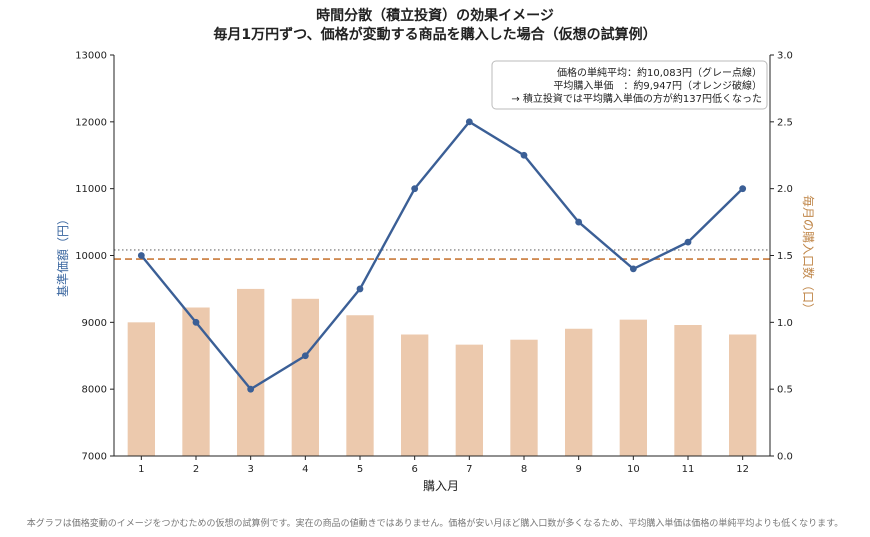 Image resolution: width=870 pixels, height=537 pixels. What do you see at coordinates (441, 486) in the screenshot?
I see `x-axis-label: 購入月` at bounding box center [441, 486].